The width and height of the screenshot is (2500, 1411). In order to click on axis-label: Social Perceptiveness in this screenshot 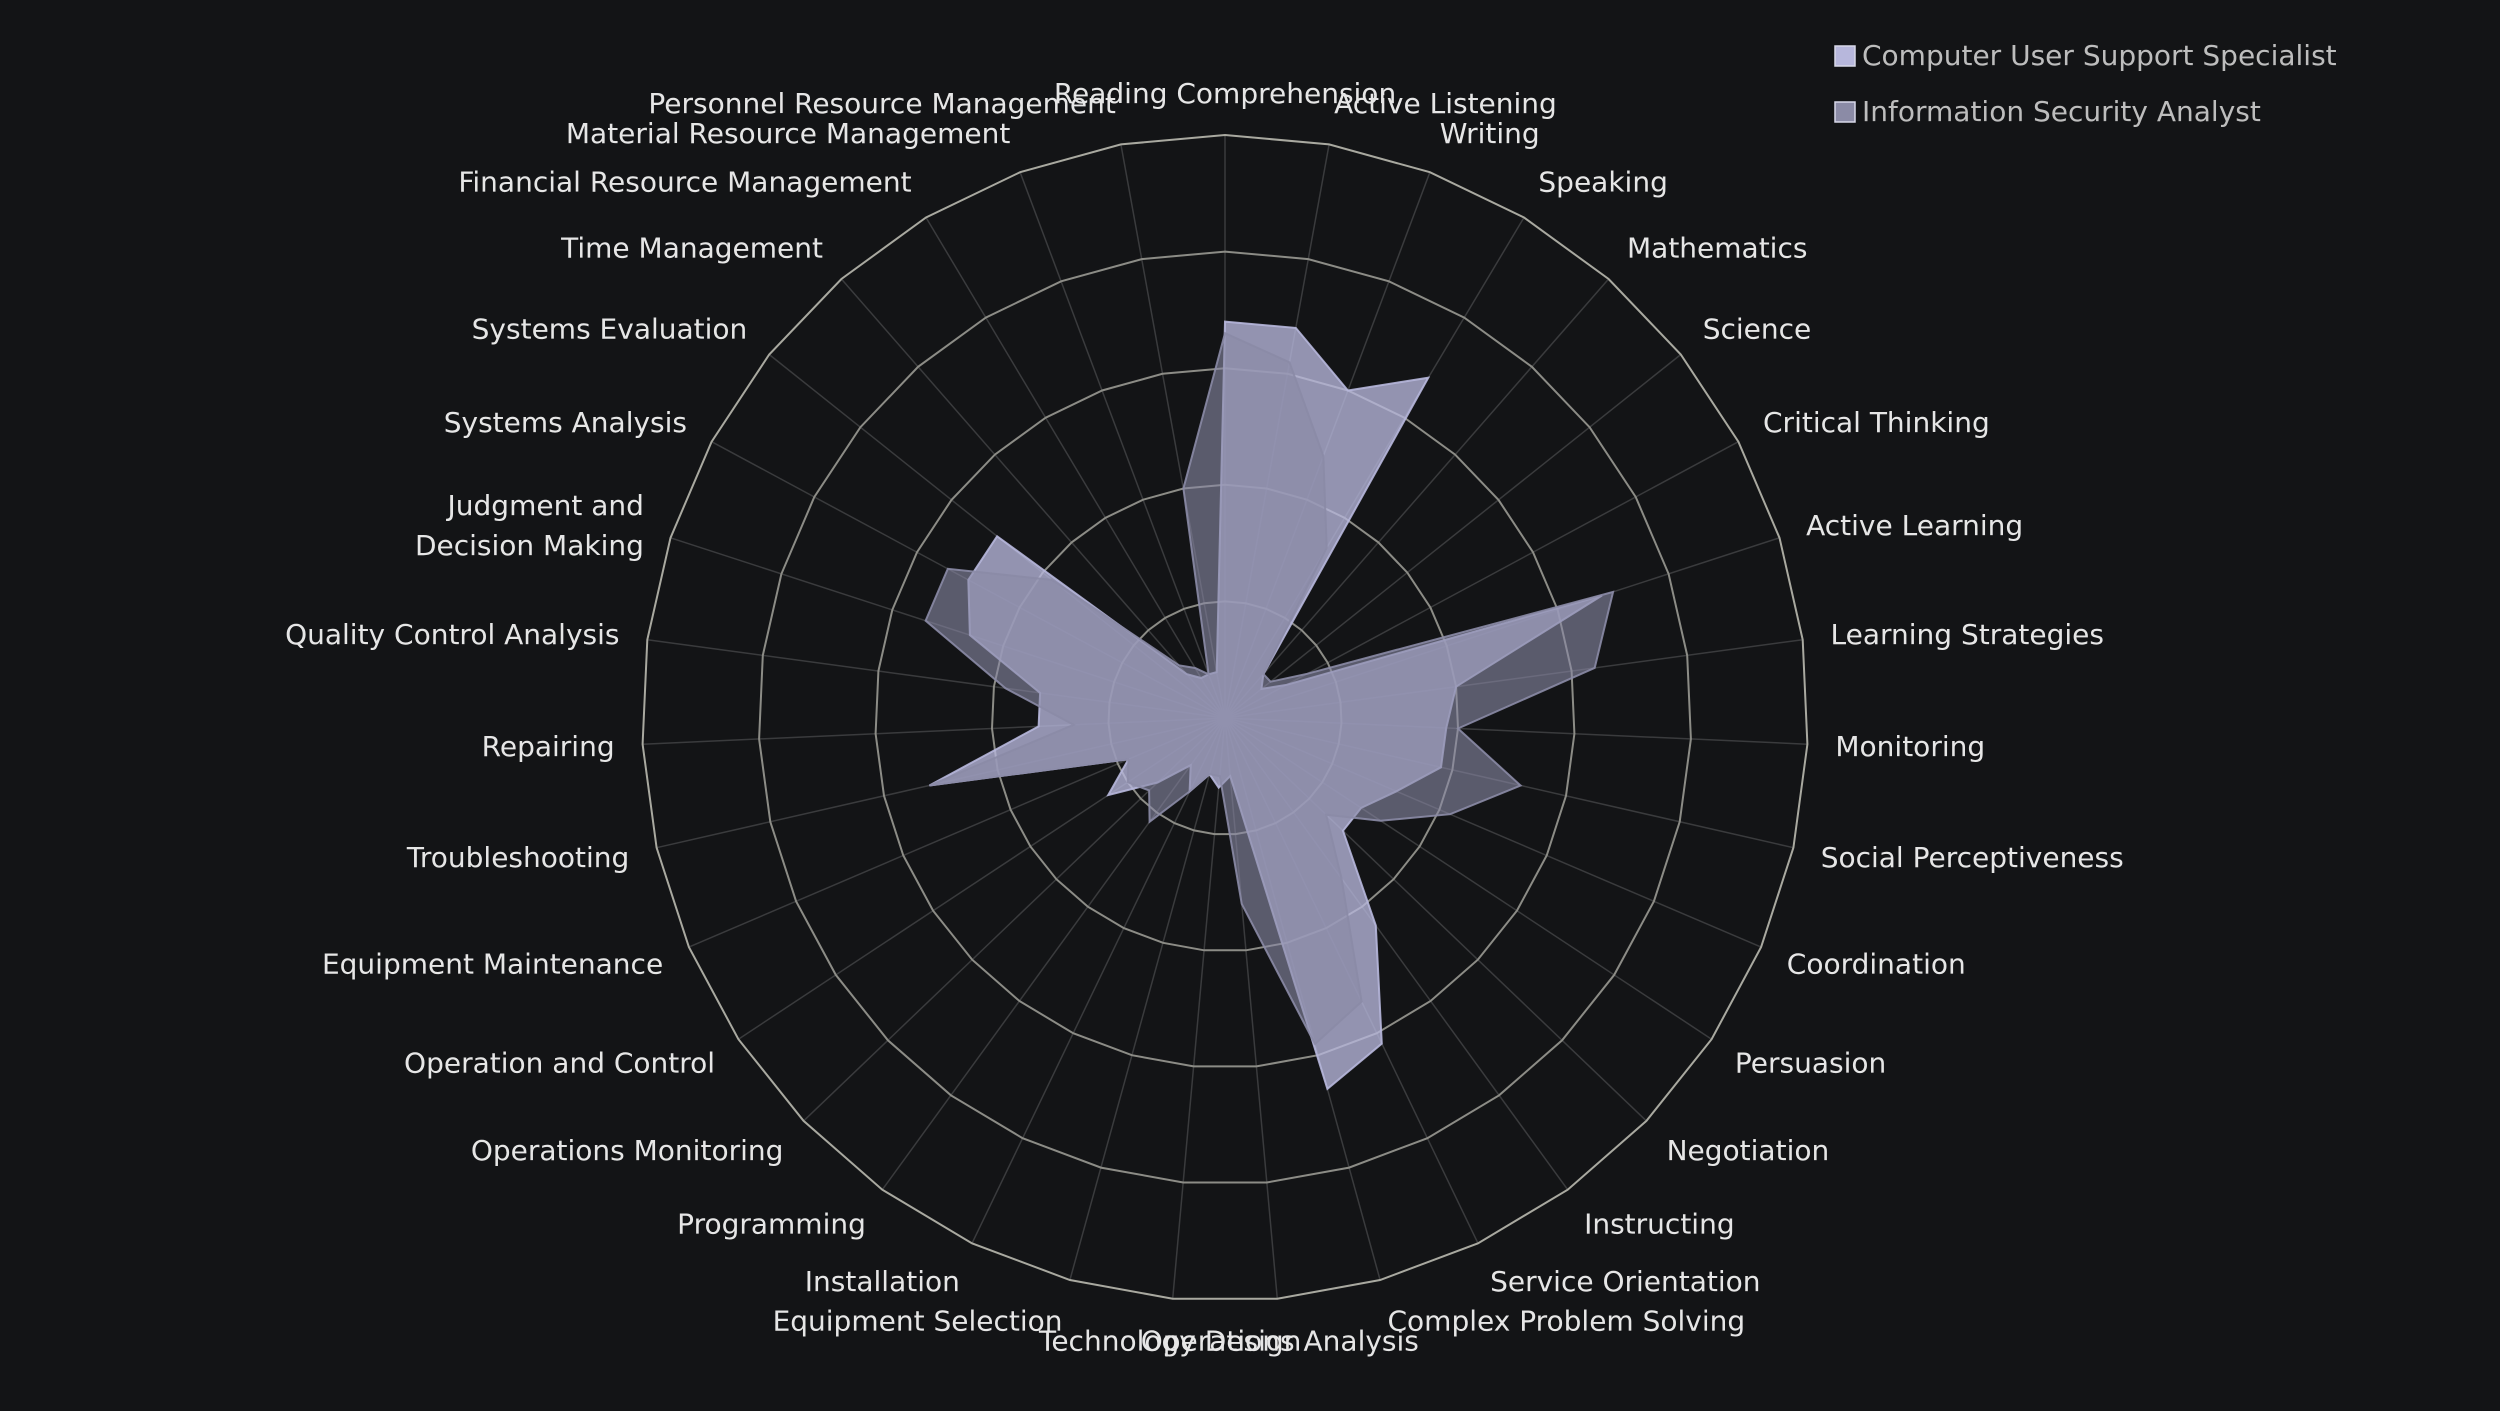, I will do `click(1972, 857)`.